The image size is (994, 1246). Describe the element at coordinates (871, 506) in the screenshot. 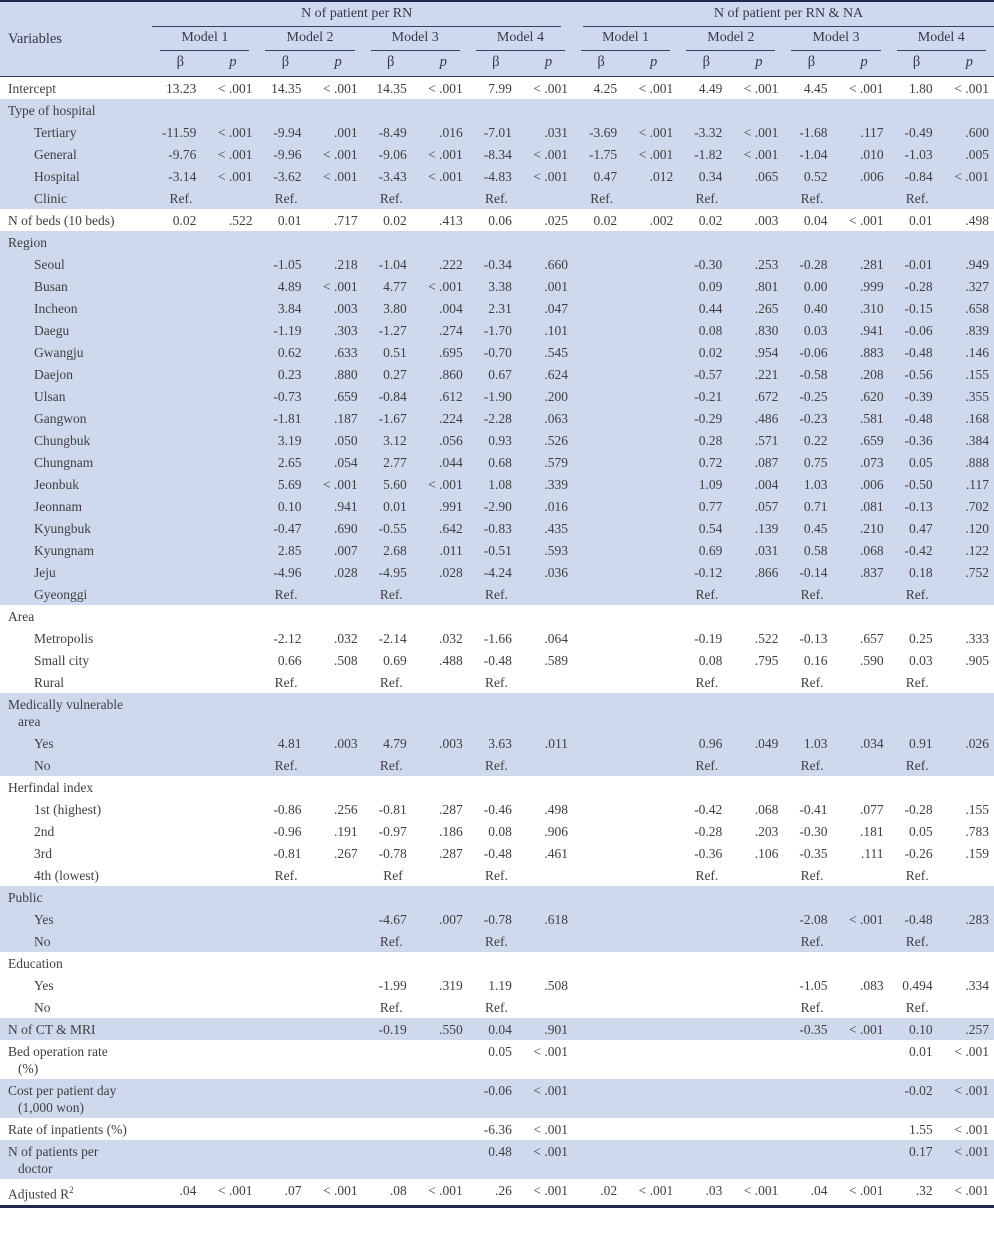

I see `p-cell: .081` at that location.